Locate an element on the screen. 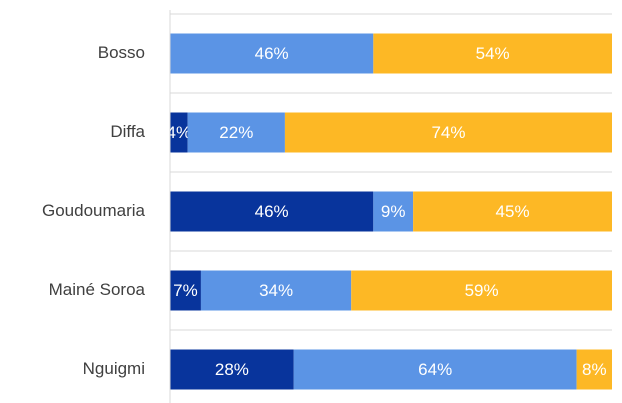 This screenshot has height=403, width=622. data-label: 59% is located at coordinates (482, 290).